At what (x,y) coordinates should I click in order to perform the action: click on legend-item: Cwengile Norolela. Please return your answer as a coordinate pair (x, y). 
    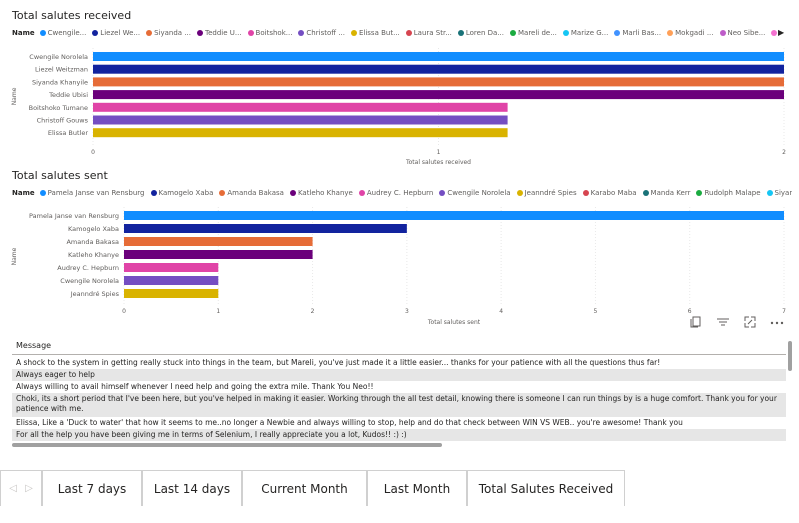
    Looking at the image, I should click on (475, 193).